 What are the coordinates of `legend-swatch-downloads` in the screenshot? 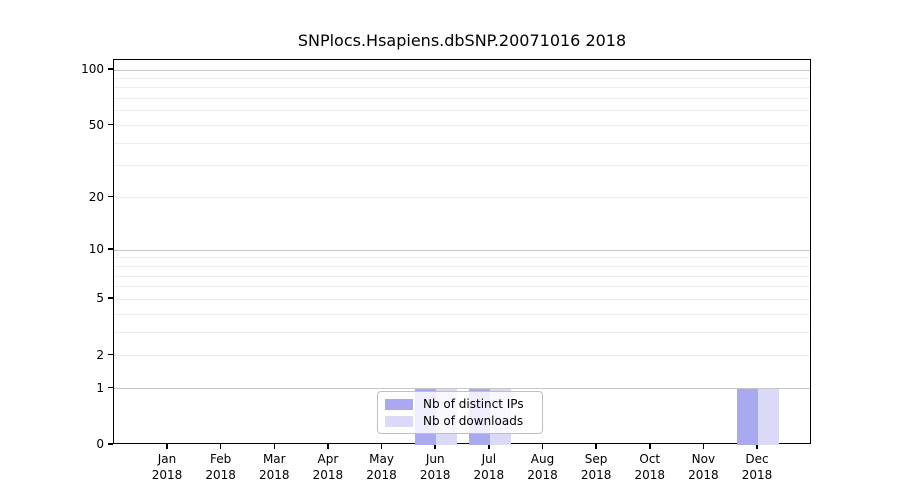 It's located at (399, 421).